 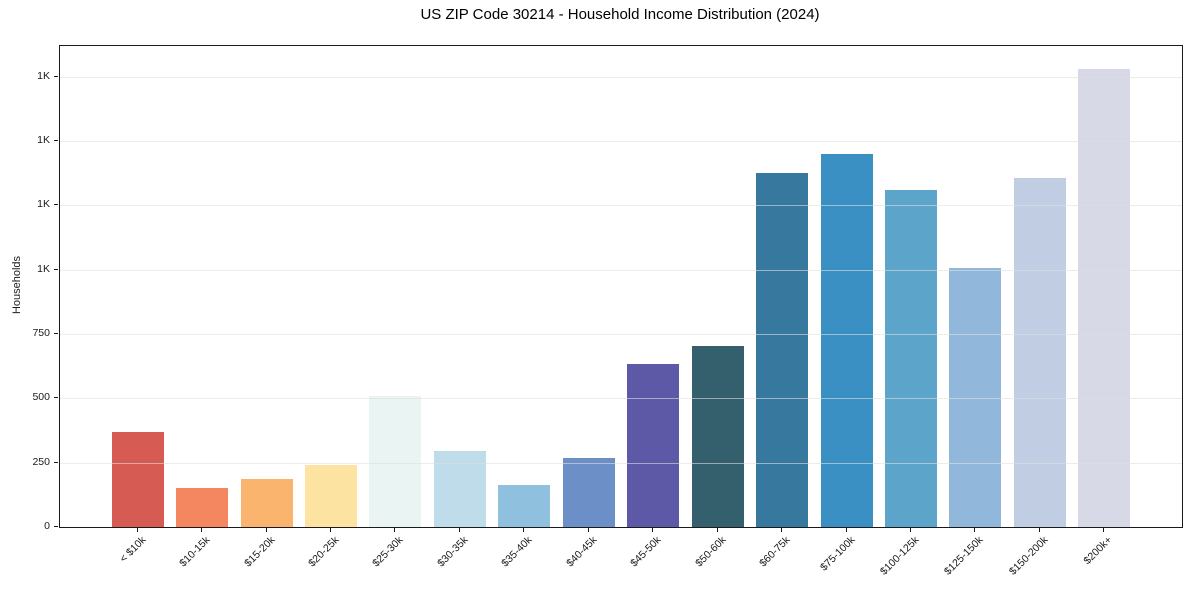 What do you see at coordinates (41, 397) in the screenshot?
I see `y-tick-label: 500` at bounding box center [41, 397].